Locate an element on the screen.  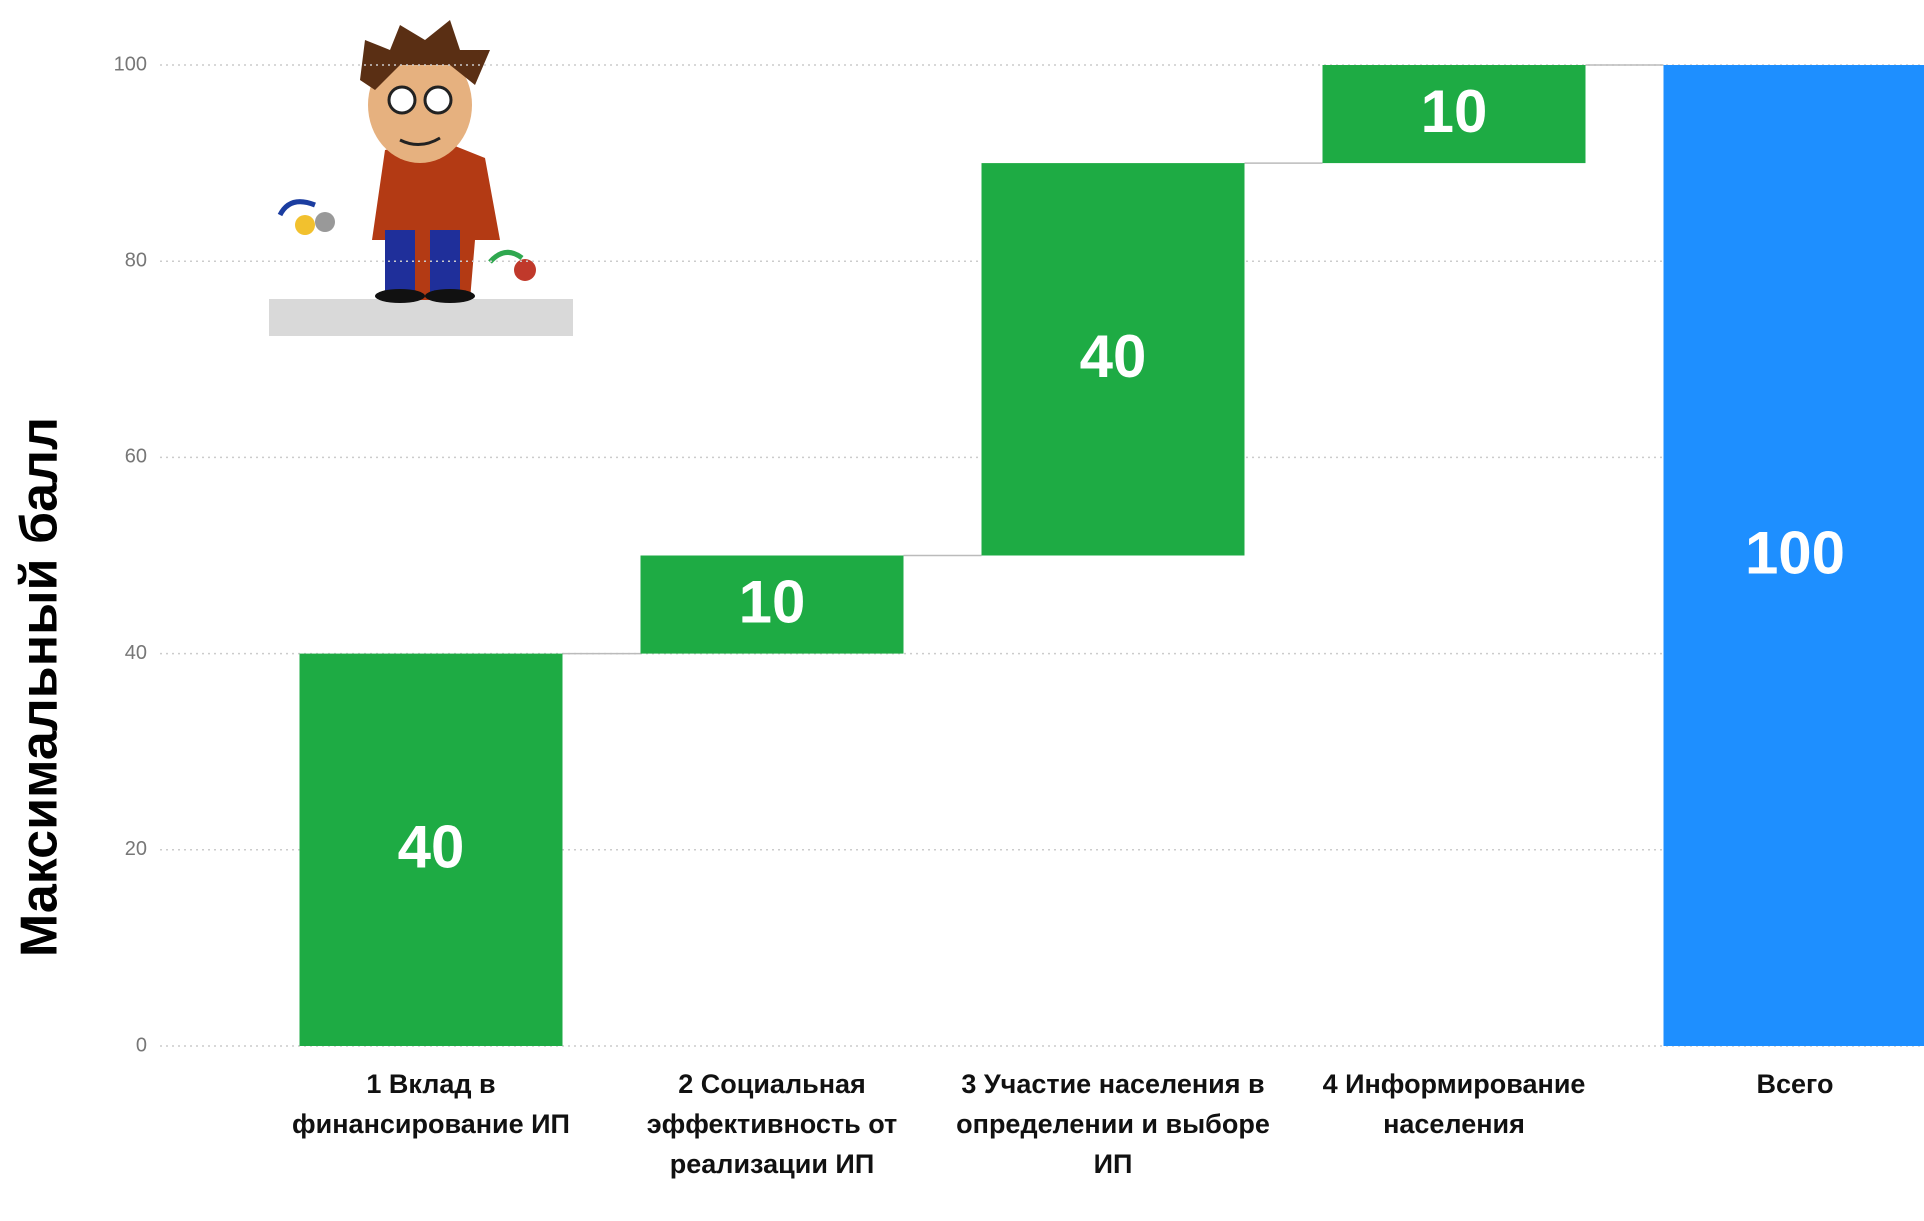
x-tick-label: 1 Вклад в финансирование ИП is located at coordinates (431, 1104).